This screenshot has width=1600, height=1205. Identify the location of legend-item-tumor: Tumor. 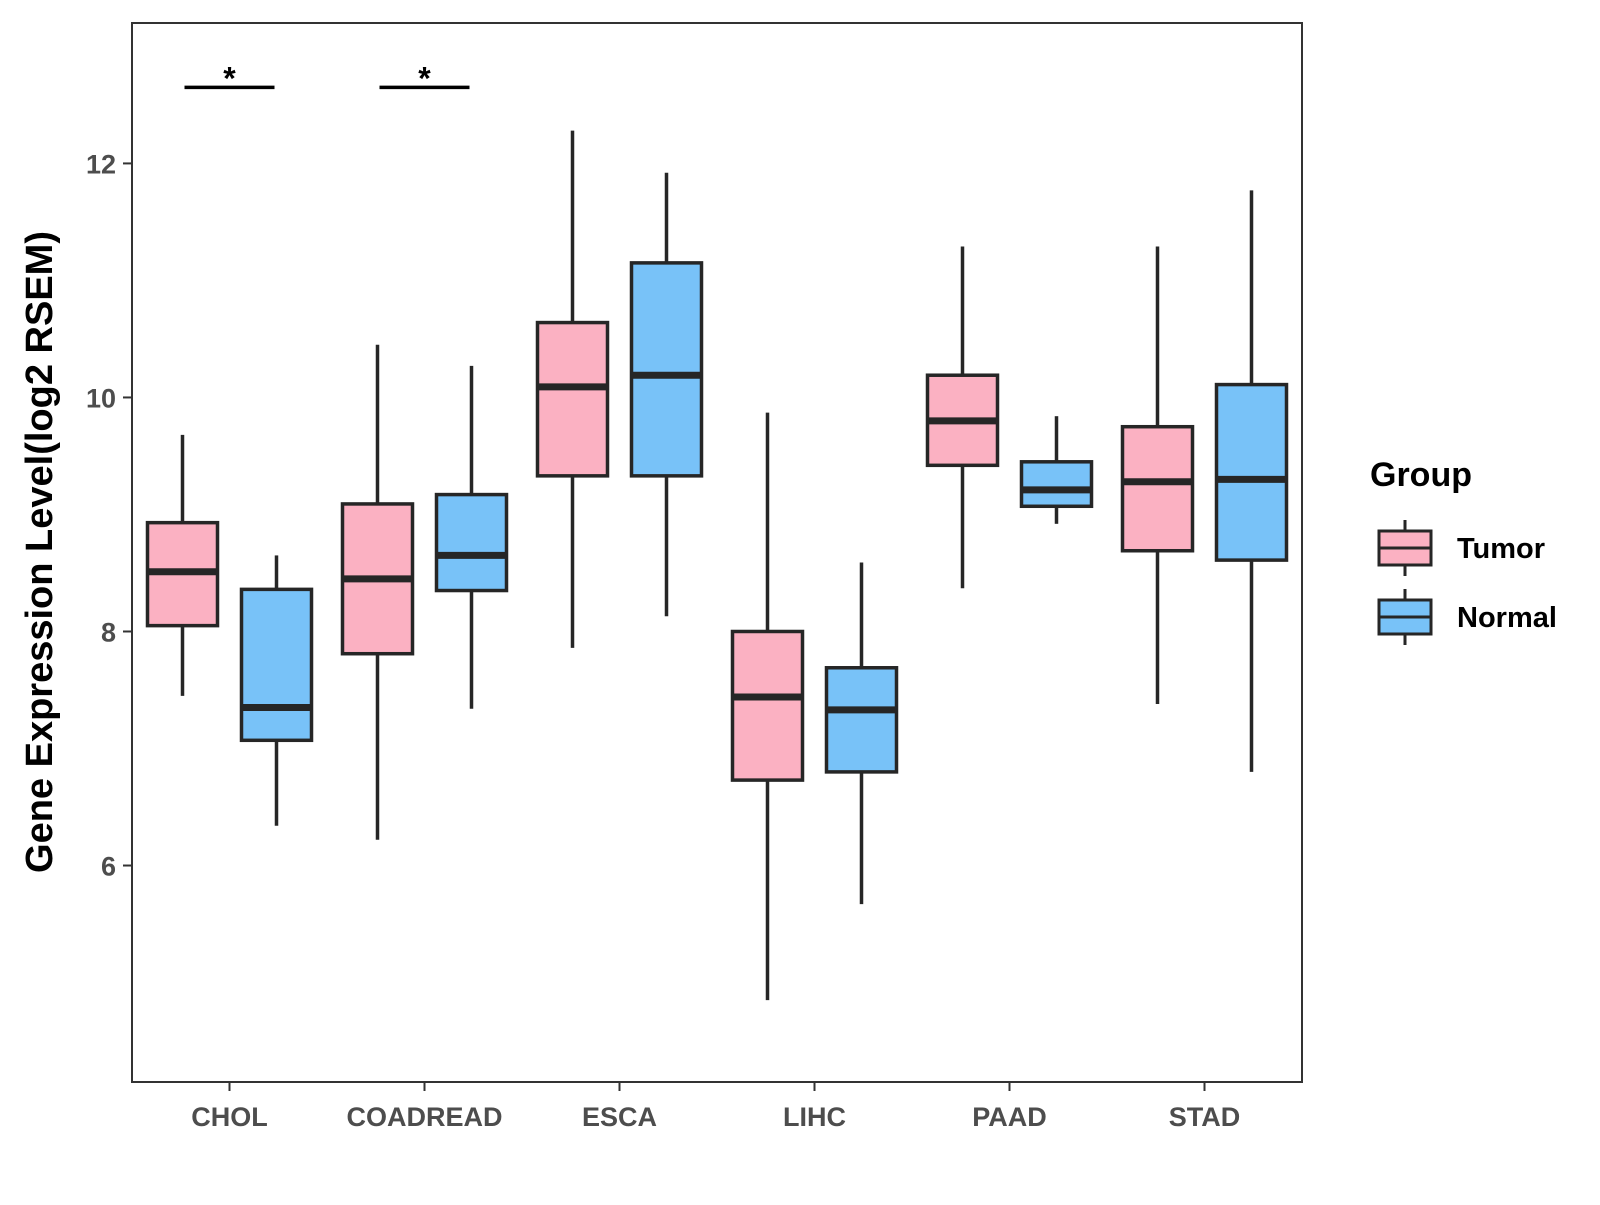
(1461, 548).